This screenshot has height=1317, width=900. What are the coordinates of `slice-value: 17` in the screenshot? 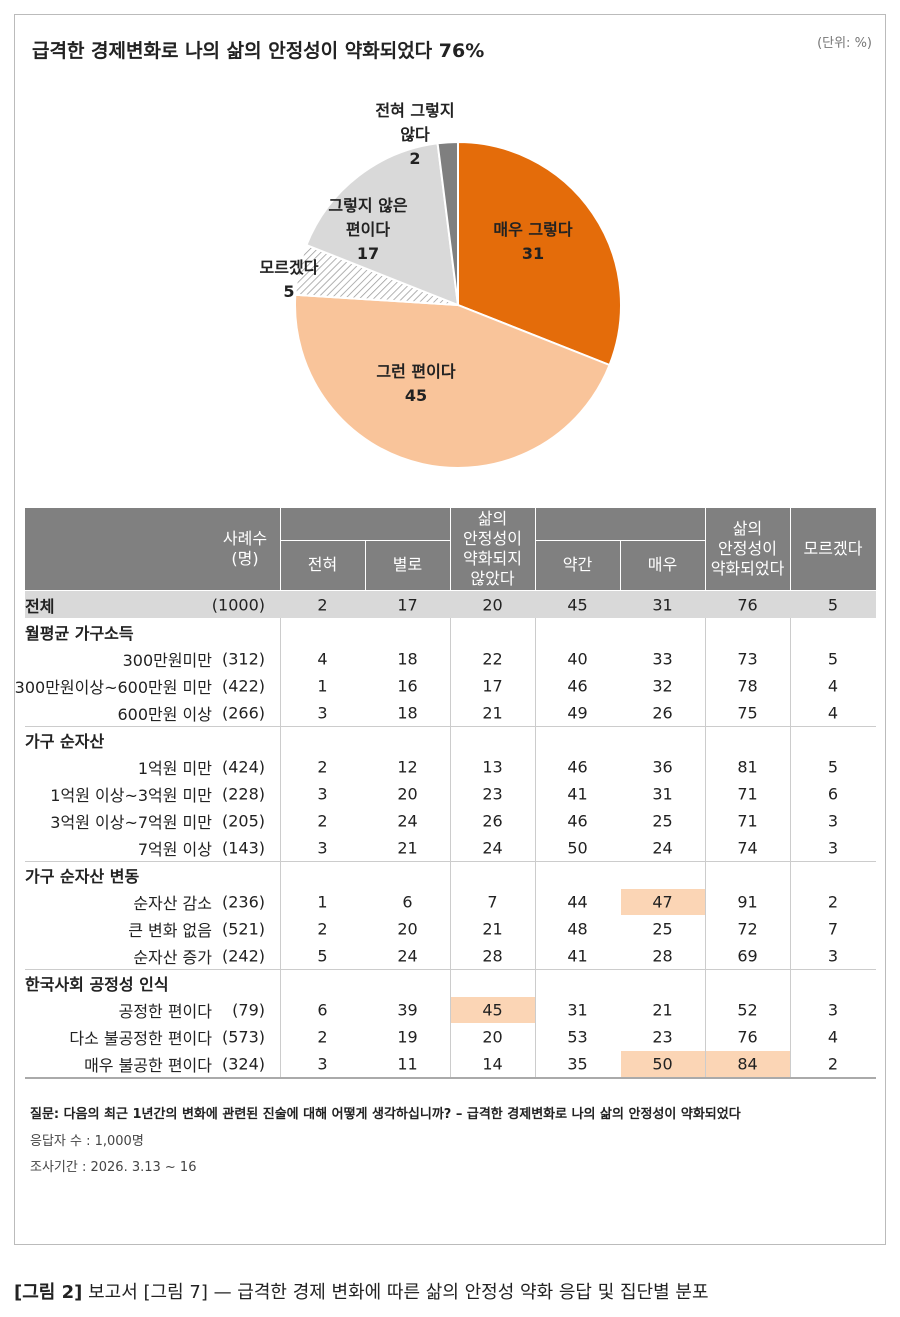 It's located at (368, 253).